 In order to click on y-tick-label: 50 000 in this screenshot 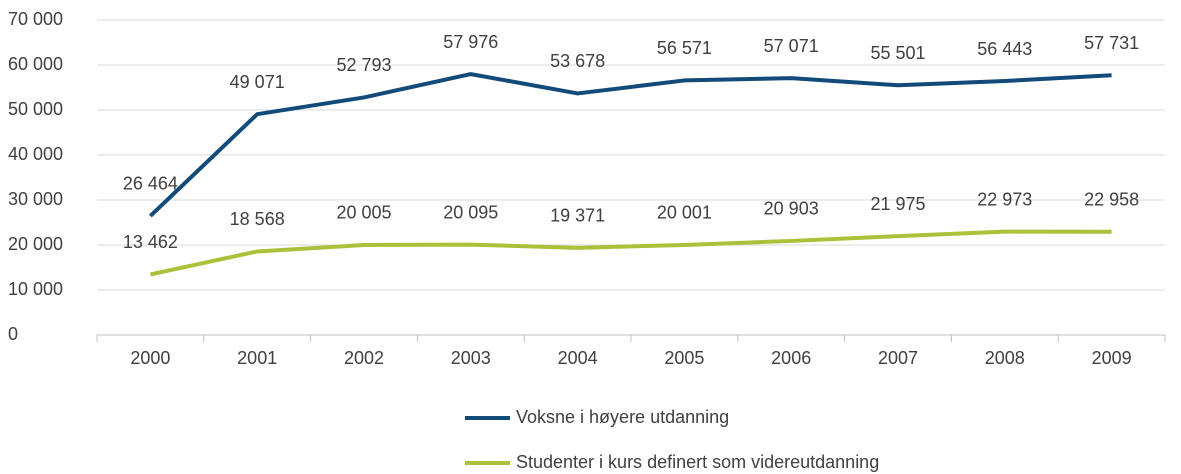, I will do `click(35, 109)`.